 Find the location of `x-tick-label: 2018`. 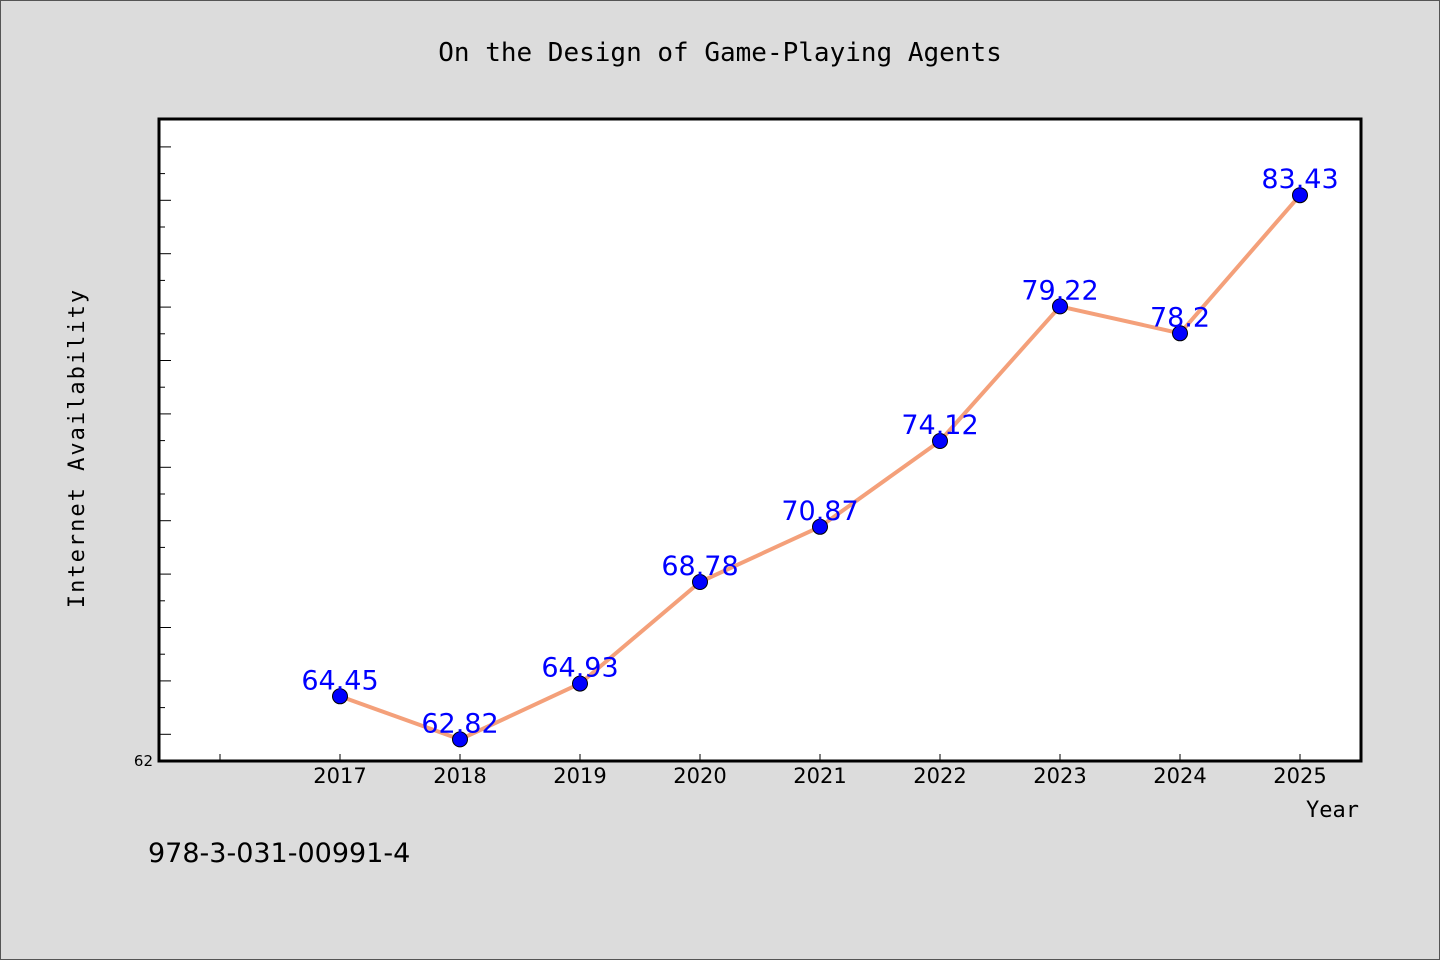

x-tick-label: 2018 is located at coordinates (459, 776).